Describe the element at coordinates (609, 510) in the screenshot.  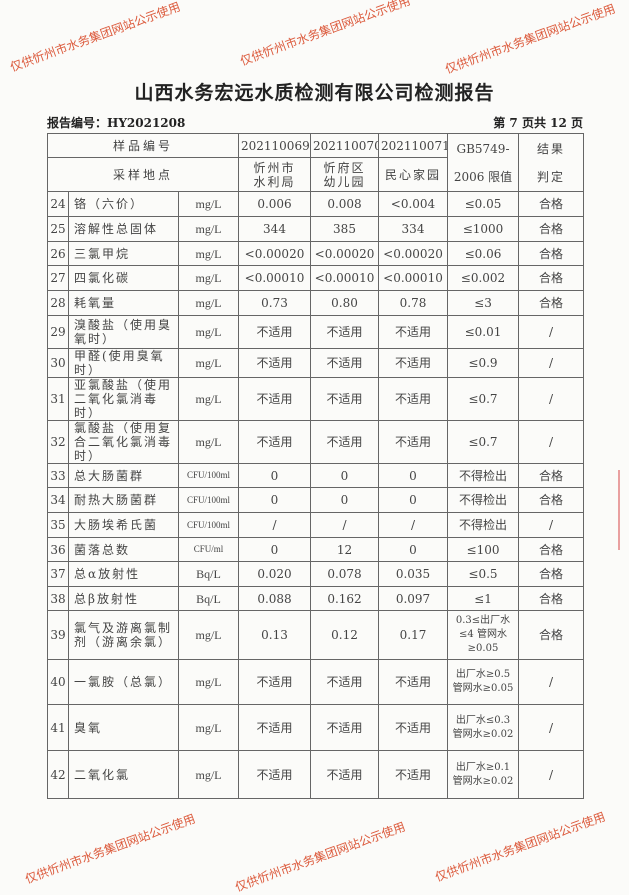
I see `seal-stamp-fragment` at that location.